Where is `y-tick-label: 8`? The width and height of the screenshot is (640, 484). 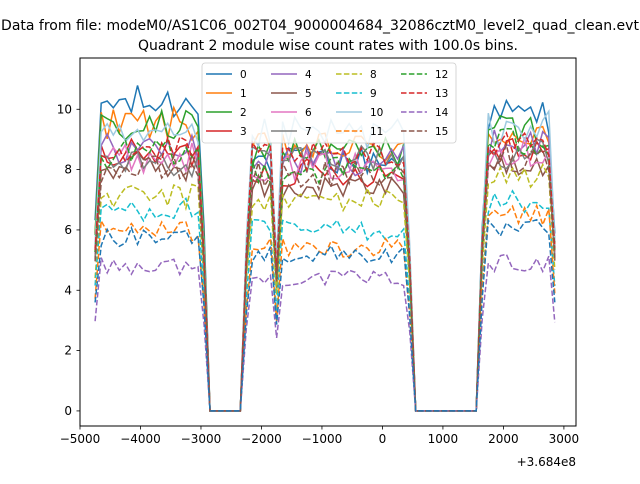 y-tick-label: 8 is located at coordinates (68, 170).